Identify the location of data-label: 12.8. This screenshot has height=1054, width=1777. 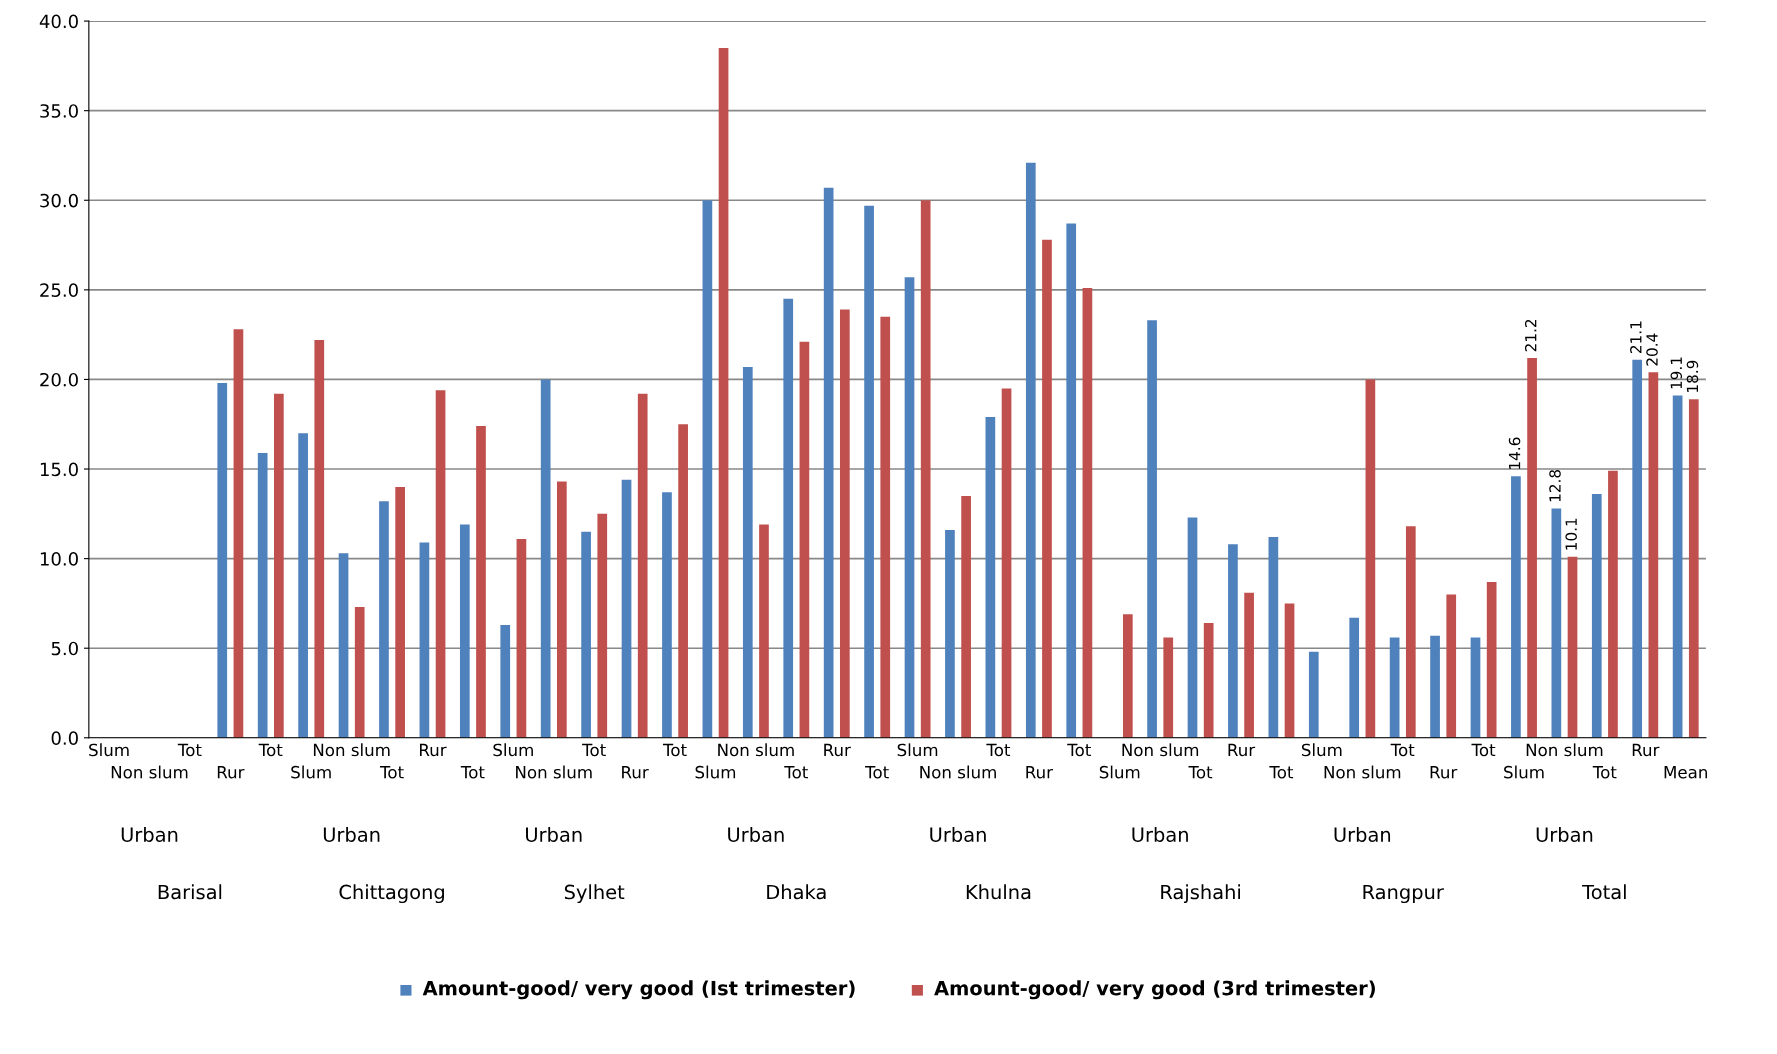
(1555, 485).